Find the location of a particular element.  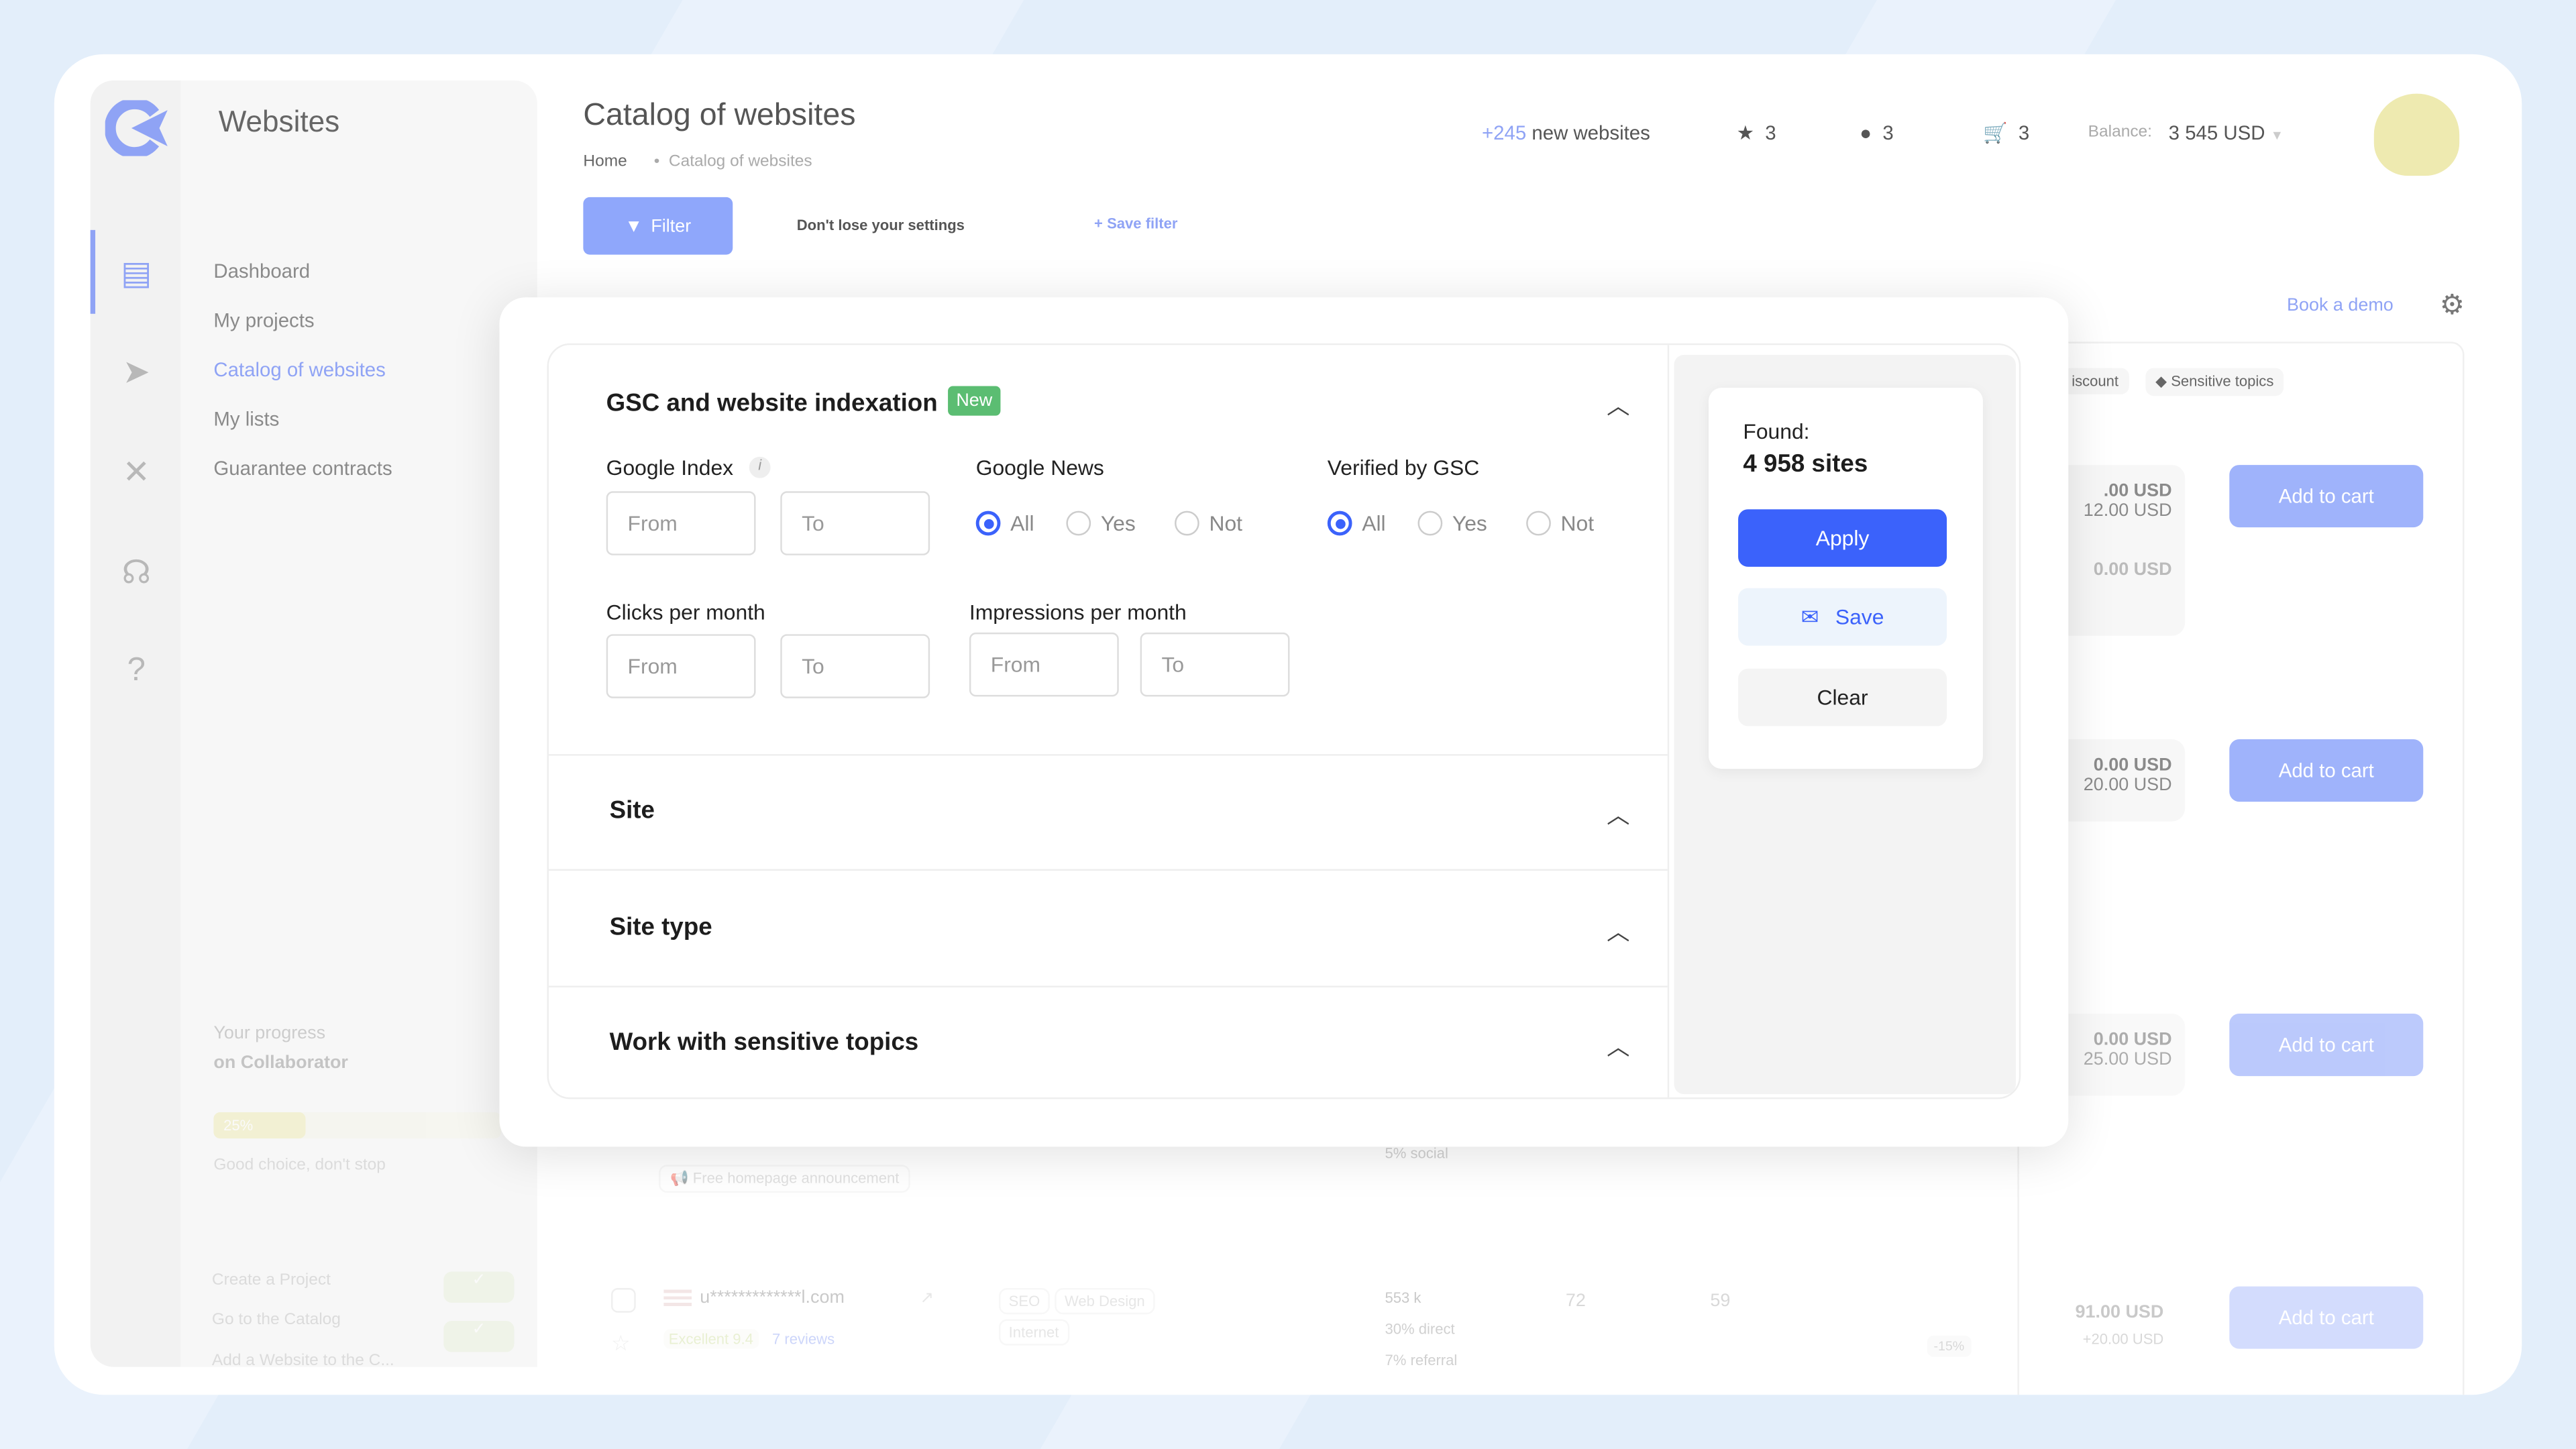

section-title-sensitive-topics: Work with sensitive topics is located at coordinates (764, 1042).